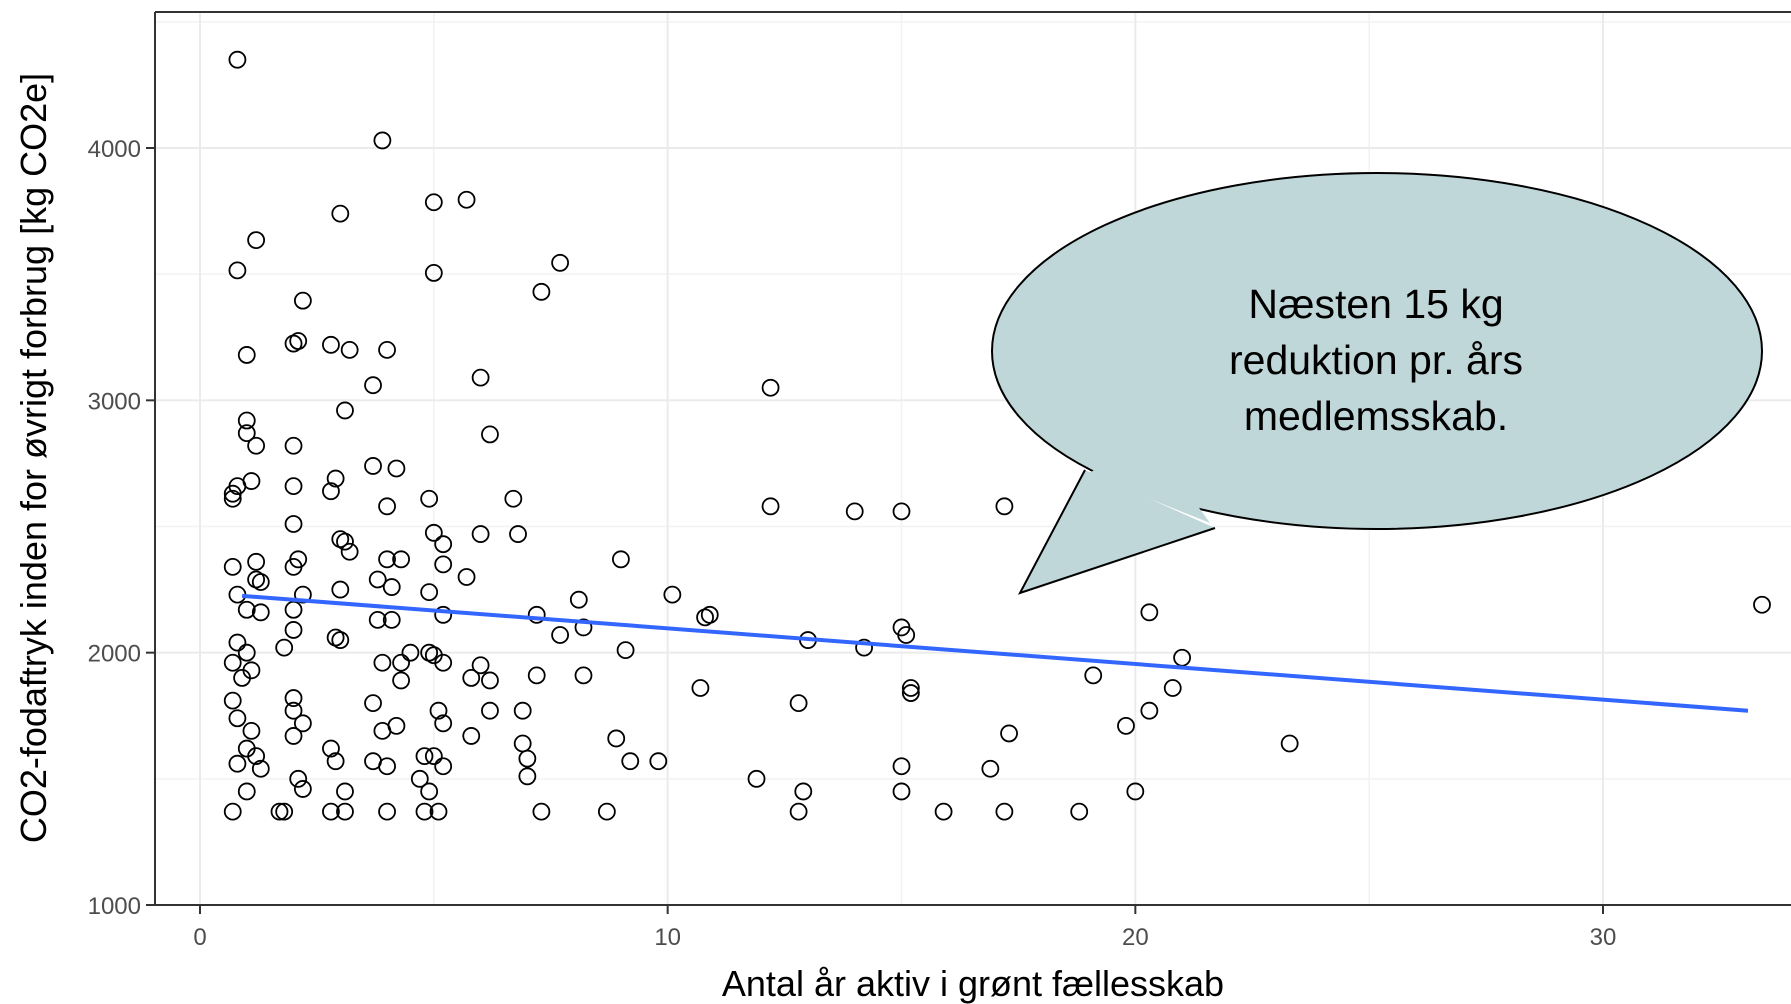 The image size is (1791, 1004). What do you see at coordinates (121, 528) in the screenshot?
I see `y-axis: 1000 2000 3000 4000` at bounding box center [121, 528].